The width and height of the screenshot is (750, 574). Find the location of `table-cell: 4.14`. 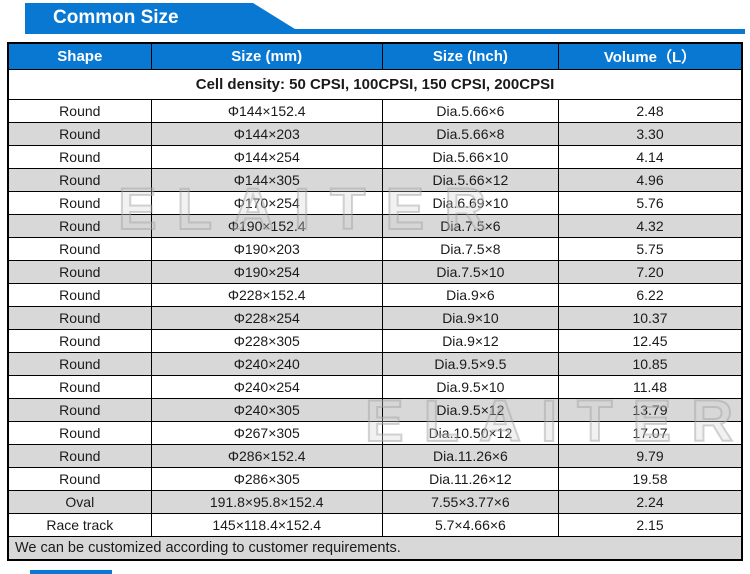

table-cell: 4.14 is located at coordinates (650, 157).